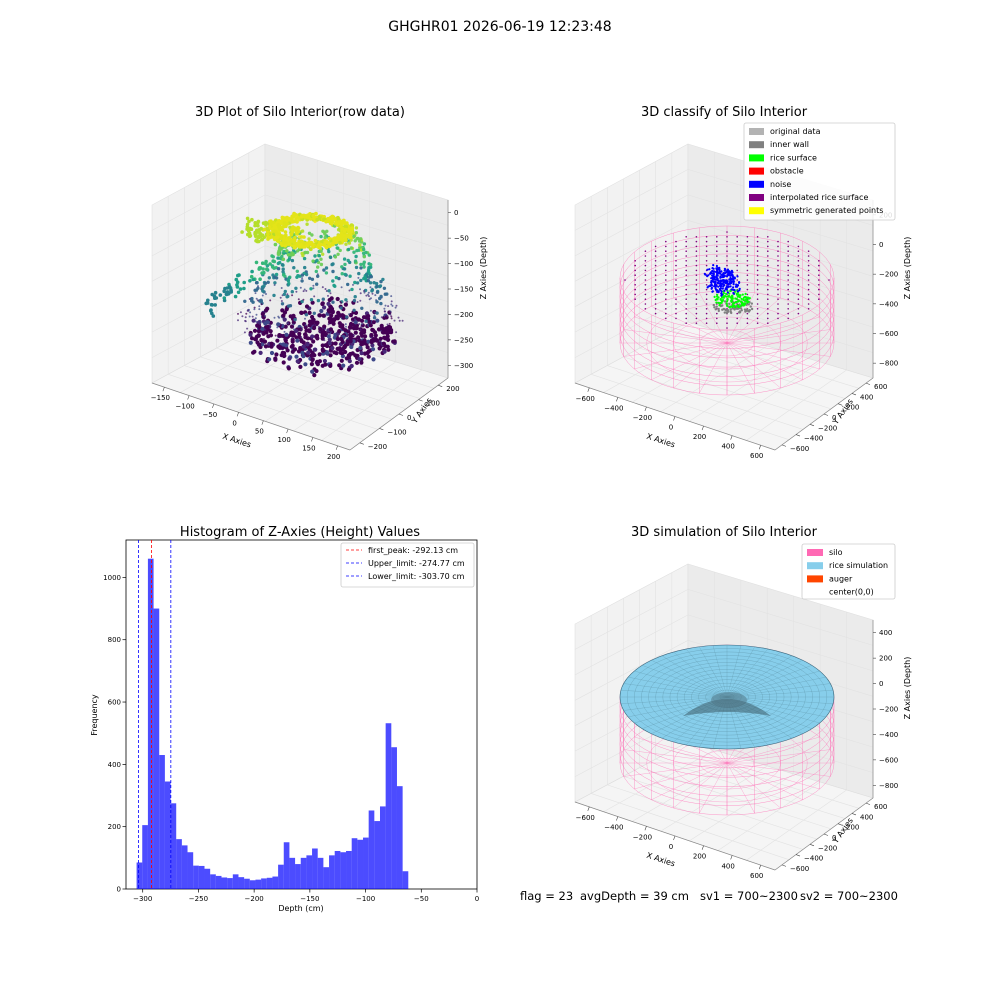 The height and width of the screenshot is (1000, 1000). I want to click on raw-x-tick-label: 50, so click(259, 432).